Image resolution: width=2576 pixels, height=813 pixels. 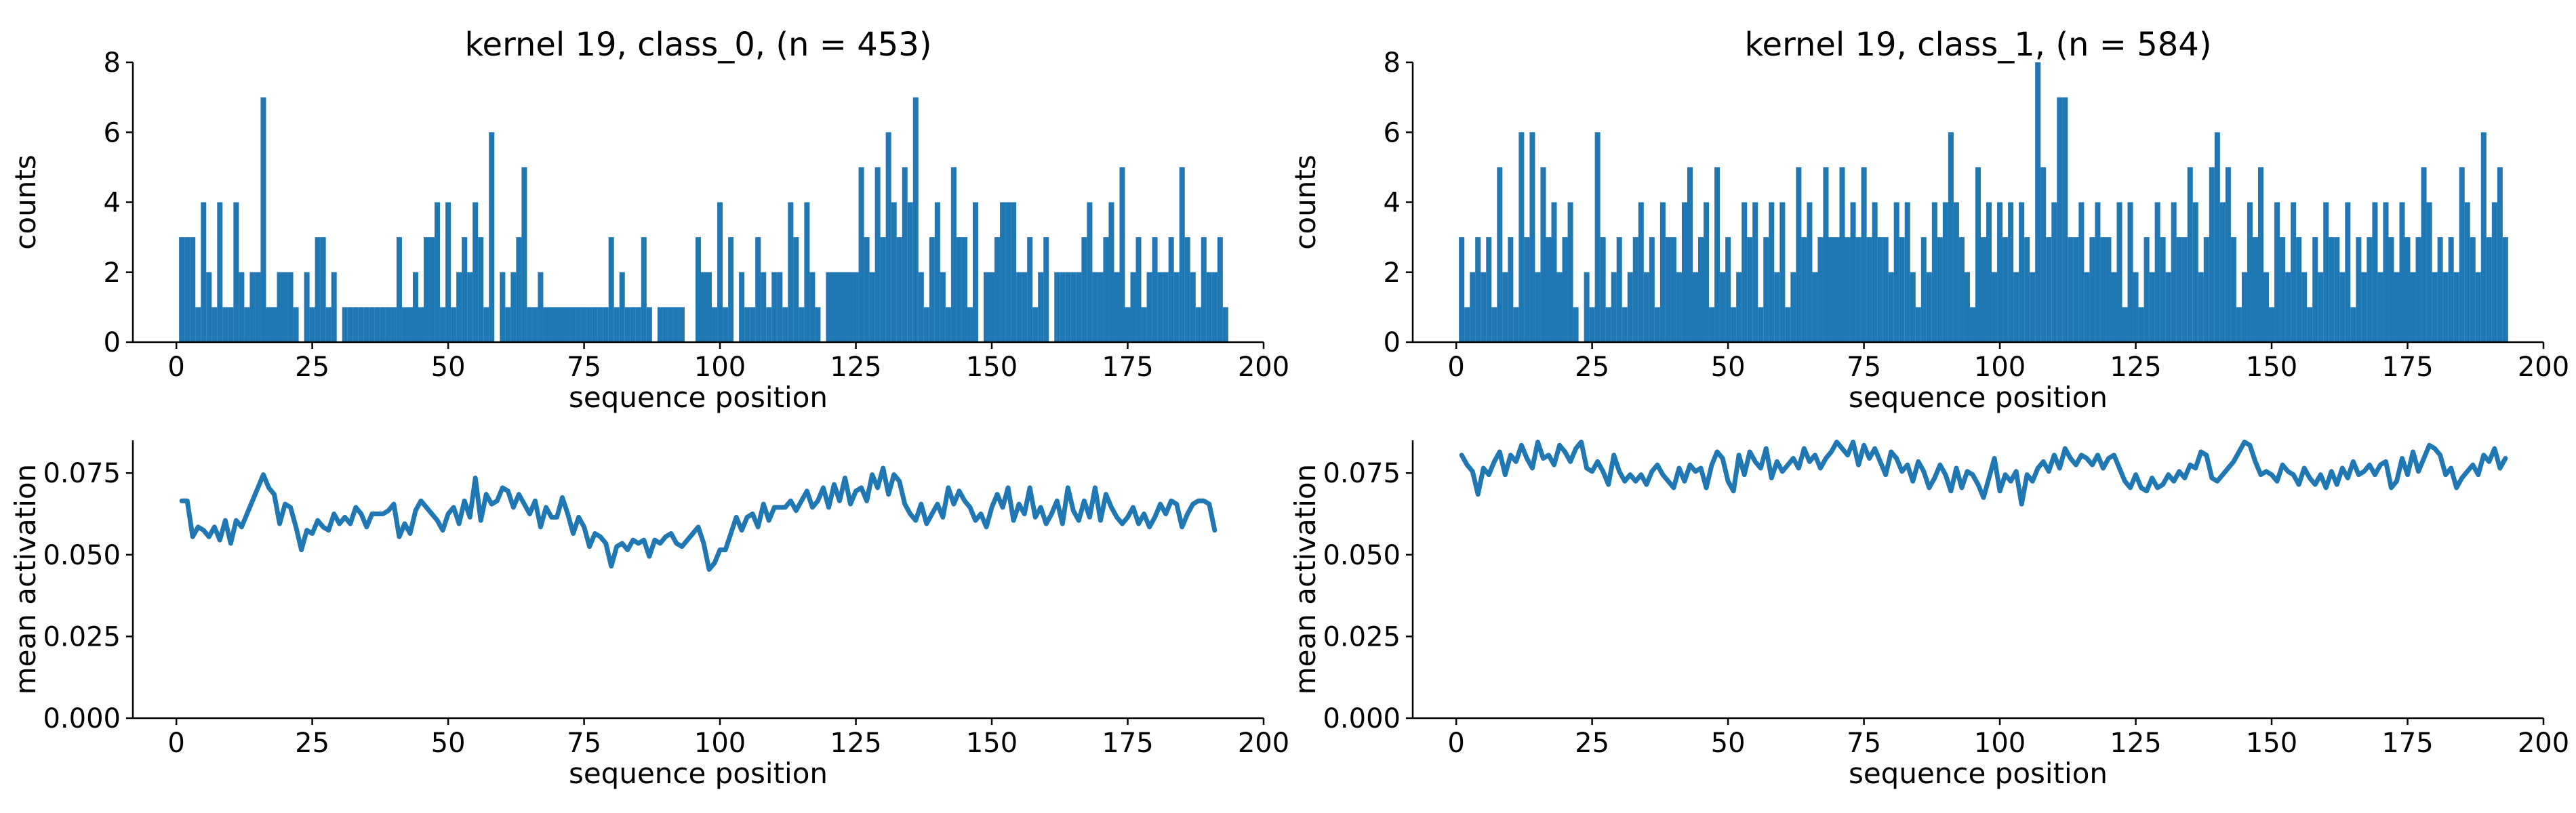 I want to click on y-axis-label: counts, so click(x=1305, y=201).